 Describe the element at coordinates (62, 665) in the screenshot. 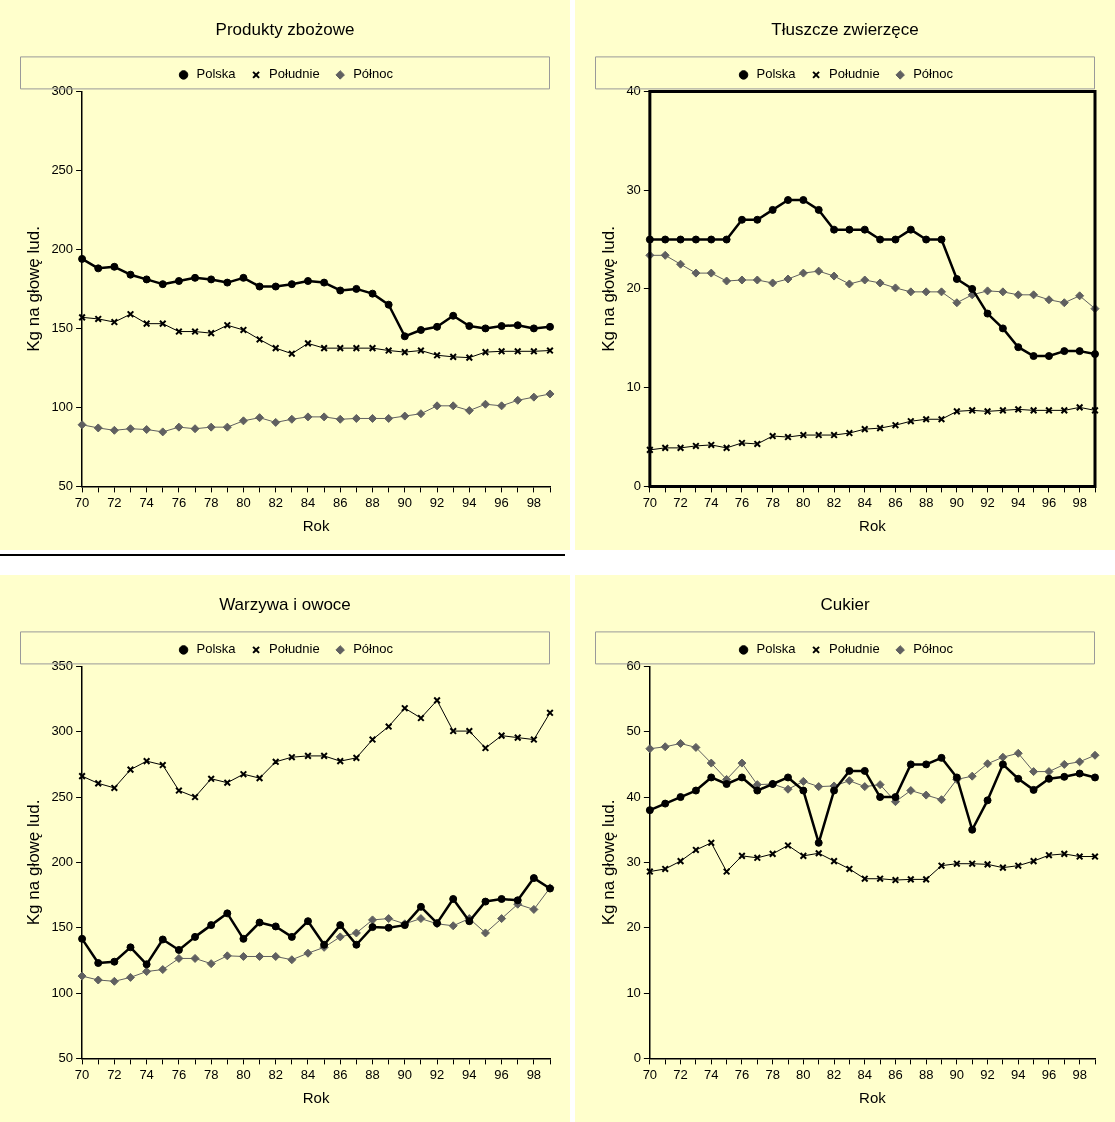

I see `y-tick-label: 350` at that location.